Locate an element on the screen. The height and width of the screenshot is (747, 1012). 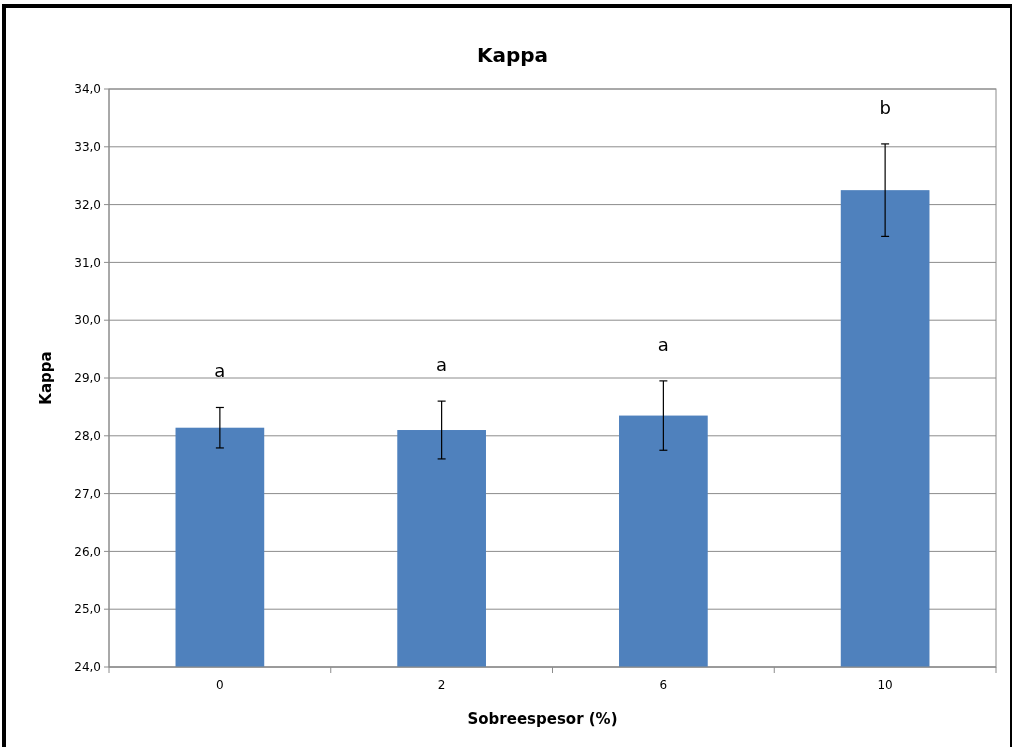
chart-title: Kappa is located at coordinates (512, 55).